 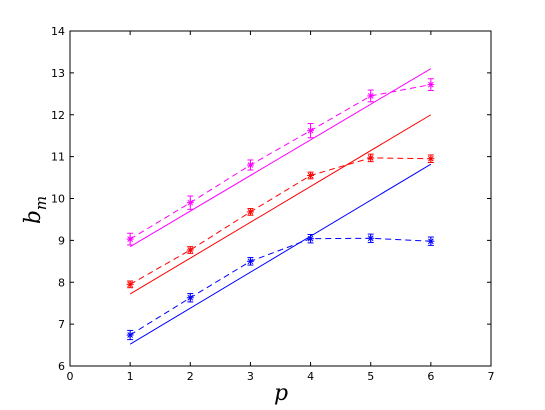 I want to click on y-tick-label: 6, so click(x=61, y=366).